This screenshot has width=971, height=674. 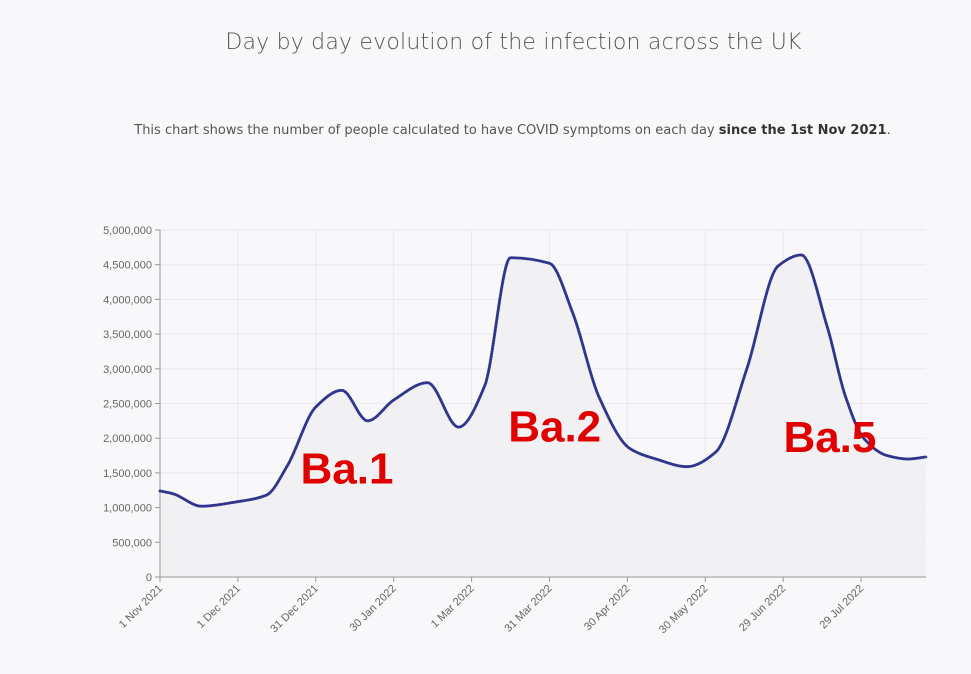 I want to click on annotations: Ba.1 Ba.2 Ba.5, so click(x=588, y=448).